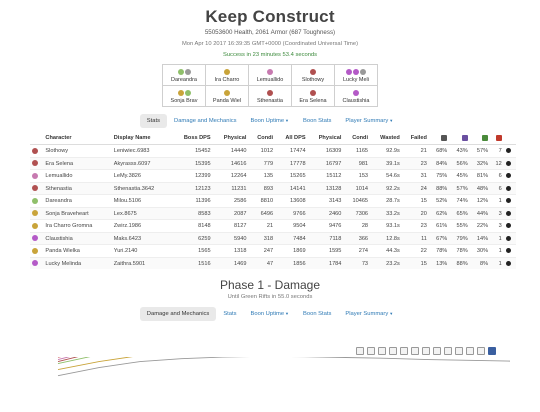 This screenshot has width=540, height=412. I want to click on character-name: Lucky Melinda, so click(77, 263).